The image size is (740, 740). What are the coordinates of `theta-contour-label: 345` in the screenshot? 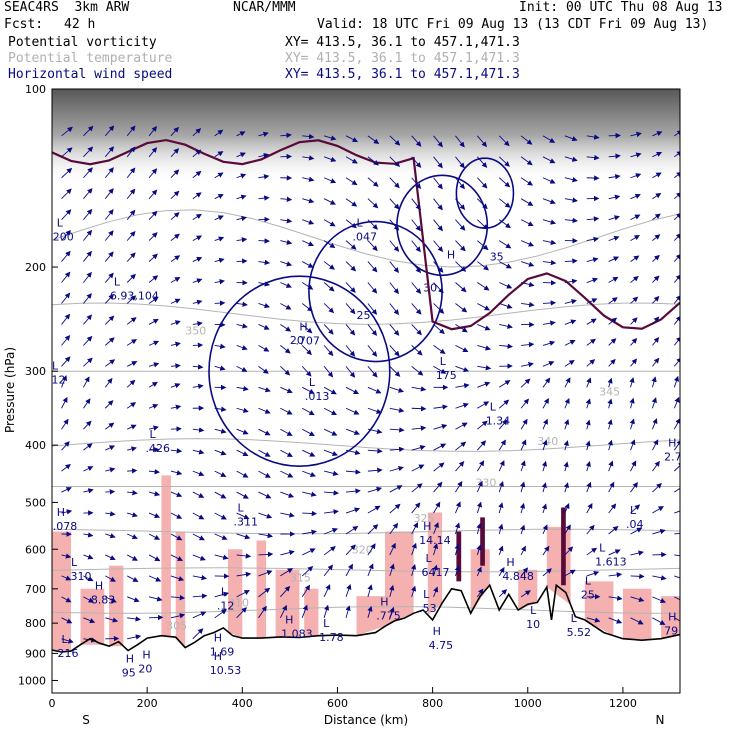 It's located at (609, 392).